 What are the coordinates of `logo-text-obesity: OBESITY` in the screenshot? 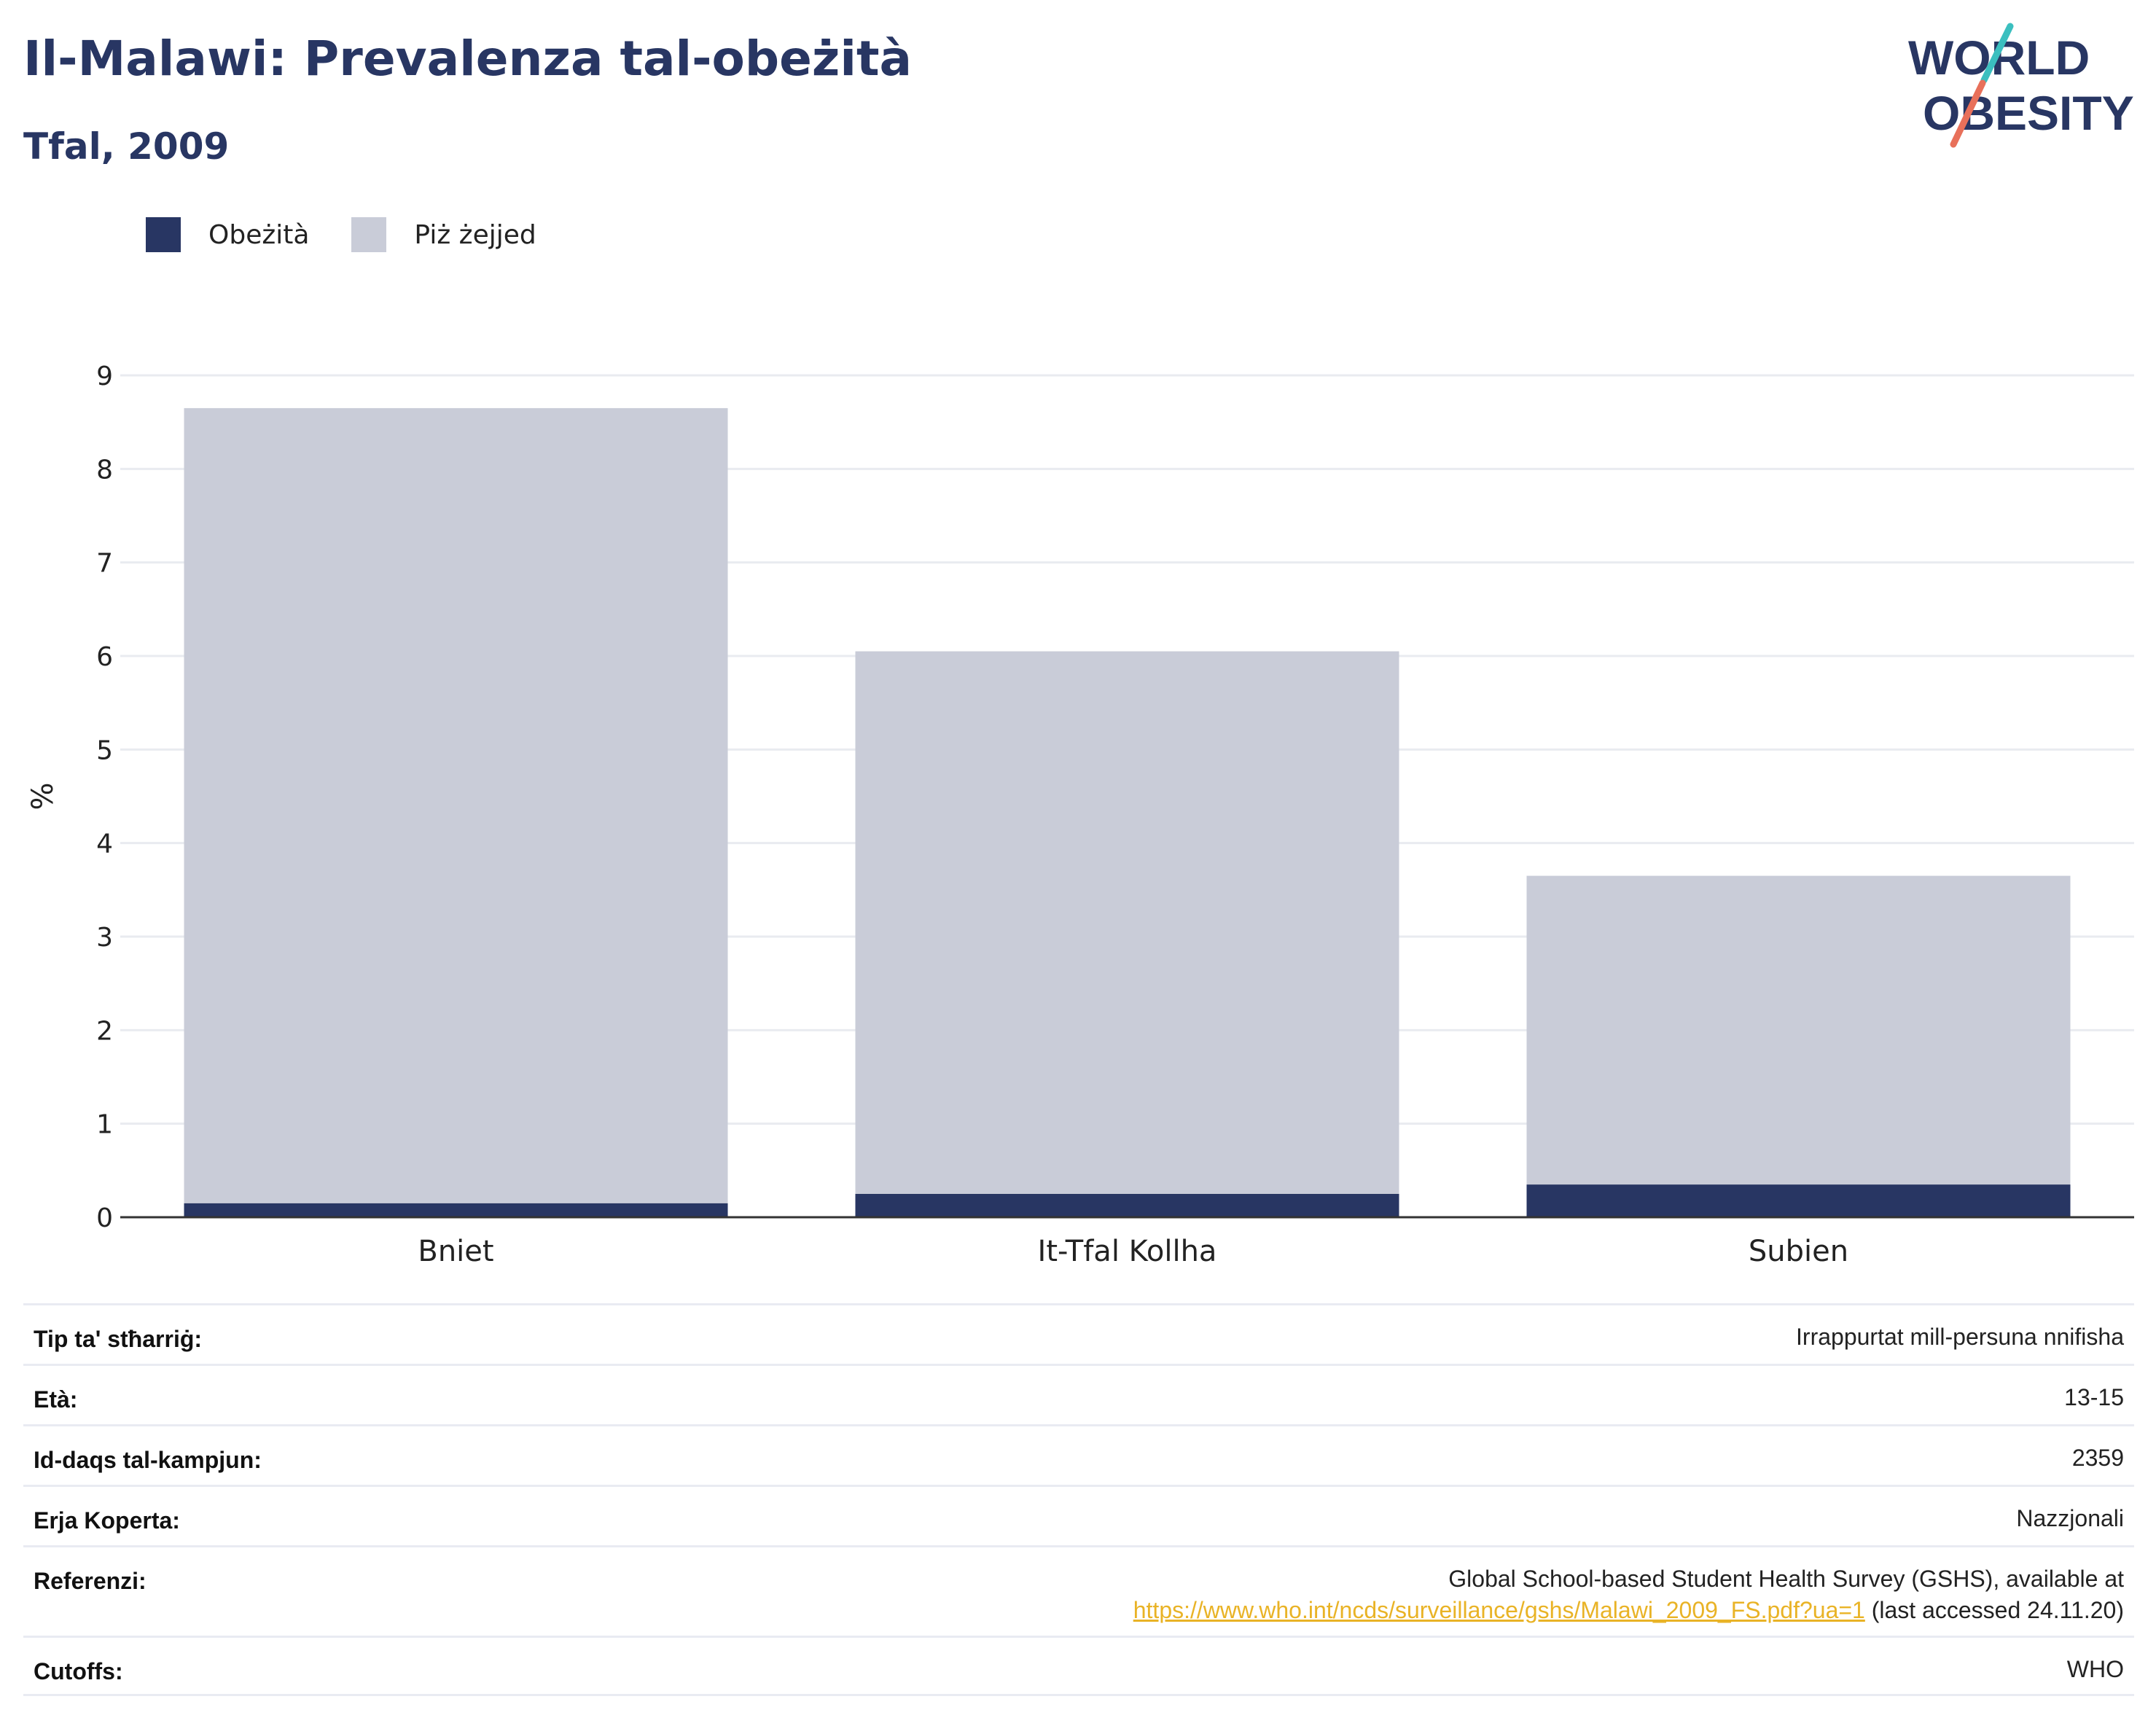 It's located at (2029, 113).